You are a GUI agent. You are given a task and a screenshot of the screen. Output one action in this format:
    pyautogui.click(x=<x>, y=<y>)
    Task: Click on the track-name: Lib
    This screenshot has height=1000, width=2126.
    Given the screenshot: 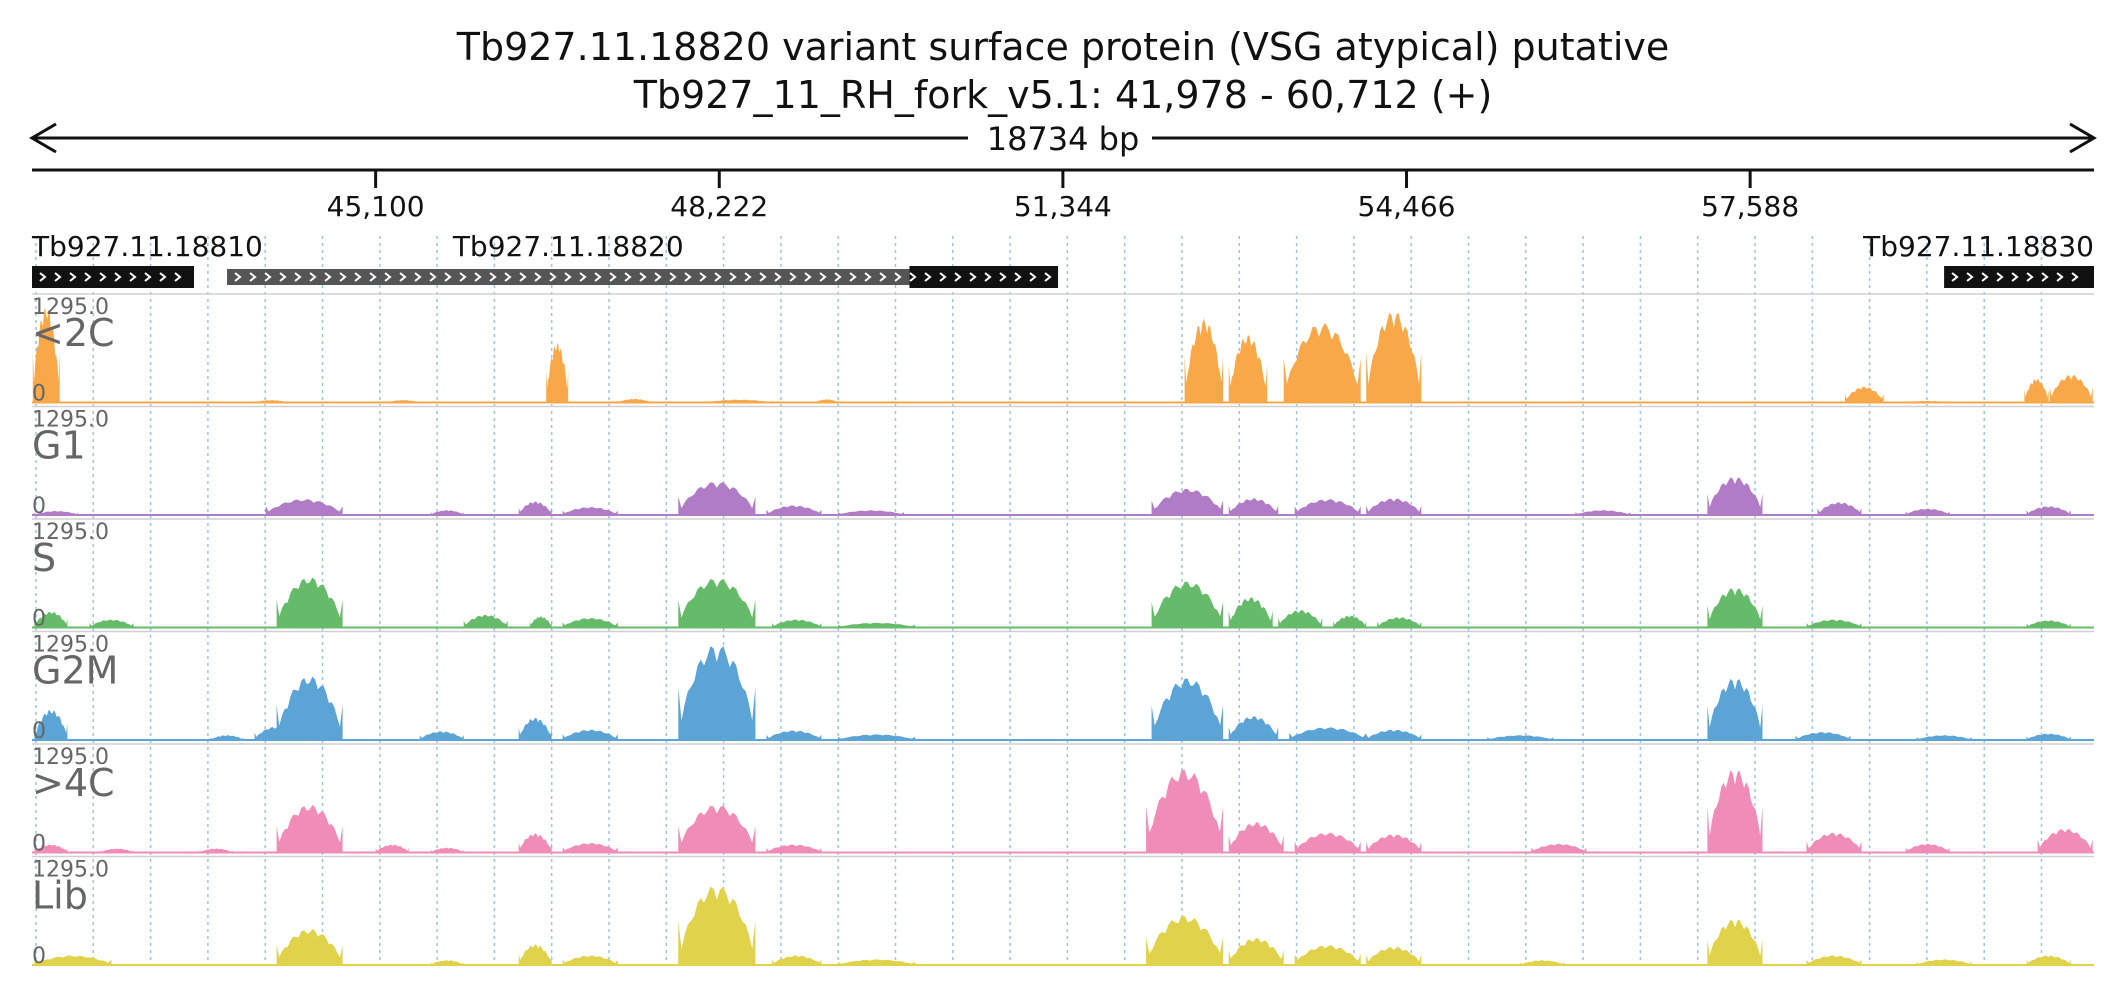 What is the action you would take?
    pyautogui.click(x=60, y=896)
    